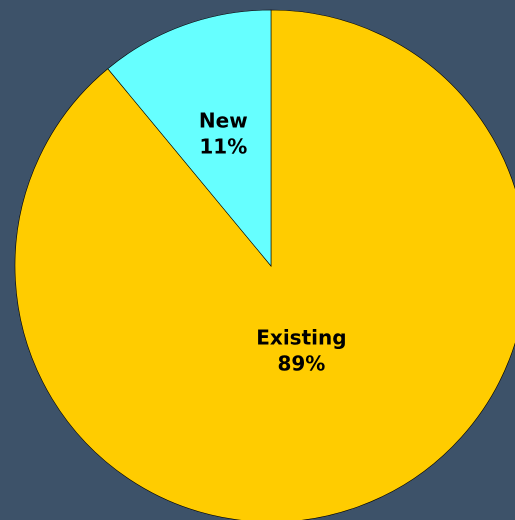 Image resolution: width=515 pixels, height=520 pixels. I want to click on slice-label-existing: Existing, so click(301, 337).